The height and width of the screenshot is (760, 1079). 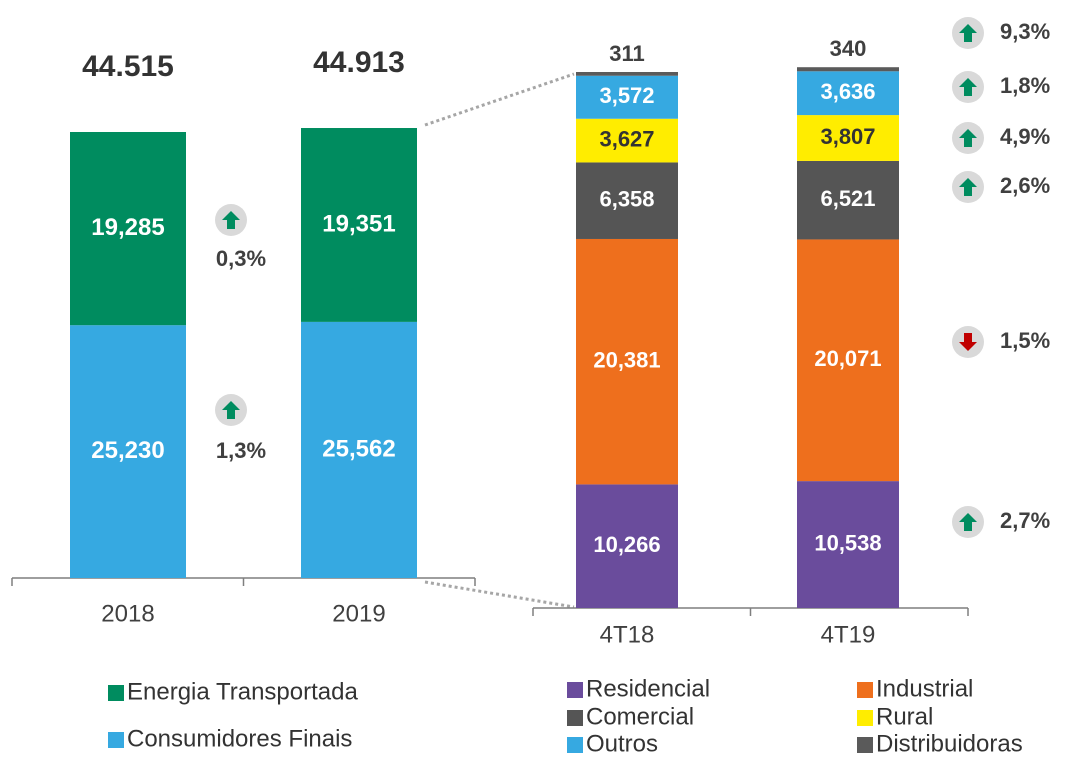 What do you see at coordinates (359, 62) in the screenshot?
I see `total-label: 44.913` at bounding box center [359, 62].